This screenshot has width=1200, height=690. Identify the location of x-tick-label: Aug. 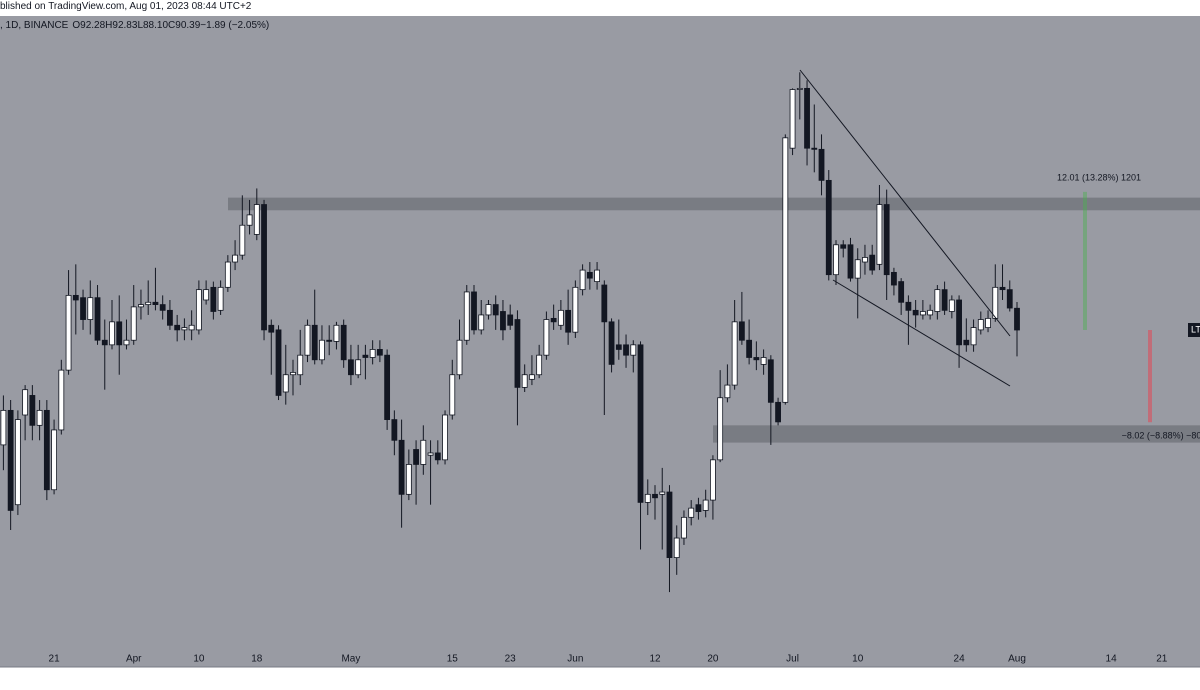
(1017, 659).